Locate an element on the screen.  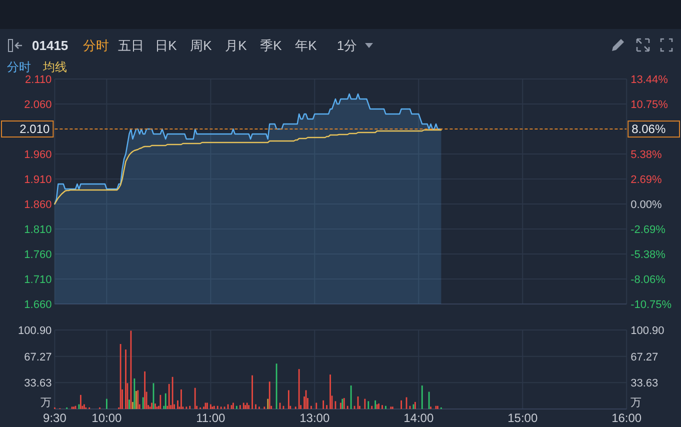
y-tick-label: 1.710 is located at coordinates (38, 280).